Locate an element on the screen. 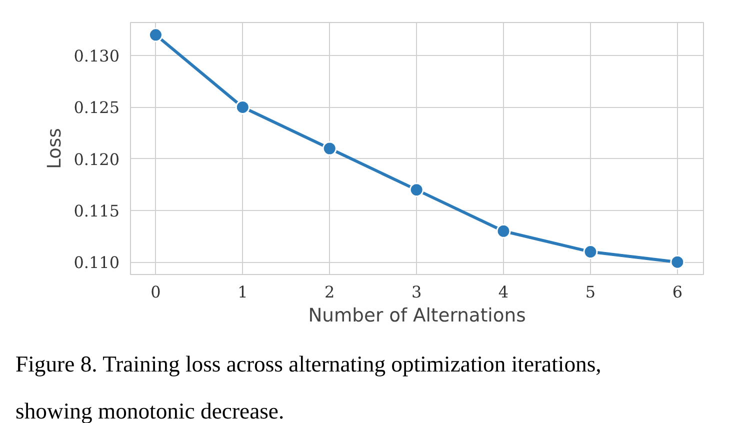 This screenshot has width=743, height=423. x-tick-label: 1 is located at coordinates (243, 292).